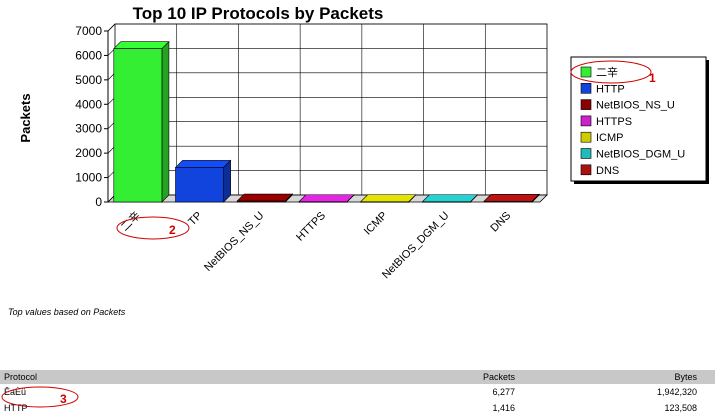 This screenshot has height=419, width=715. I want to click on row-packets: 6,277, so click(503, 392).